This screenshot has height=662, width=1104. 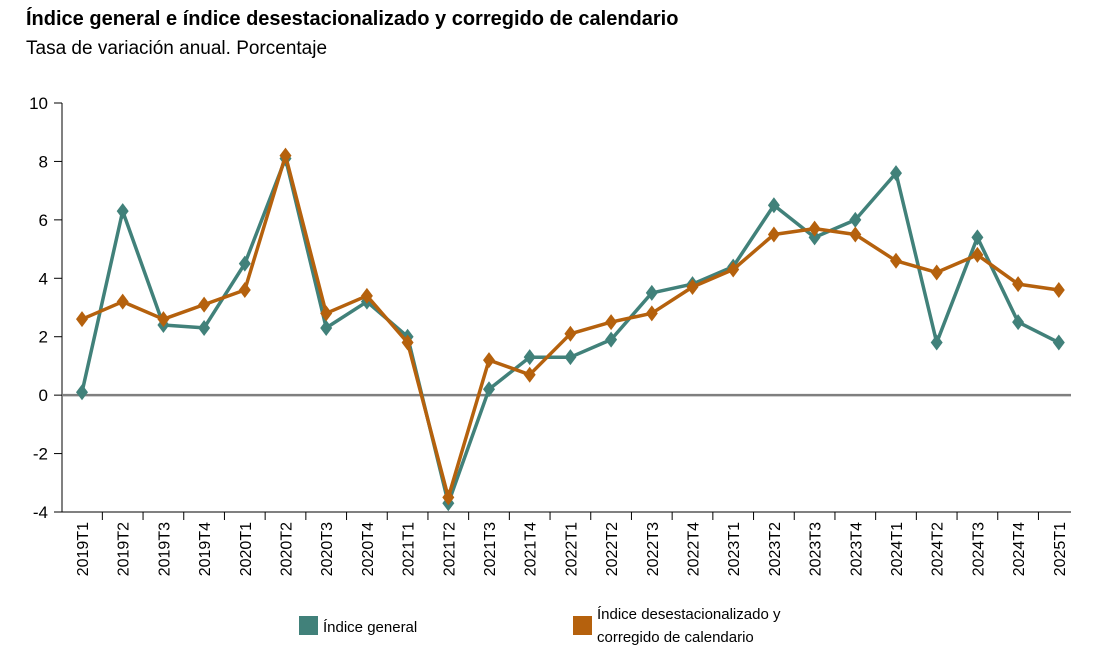 What do you see at coordinates (43, 278) in the screenshot?
I see `y-tick-label: 4` at bounding box center [43, 278].